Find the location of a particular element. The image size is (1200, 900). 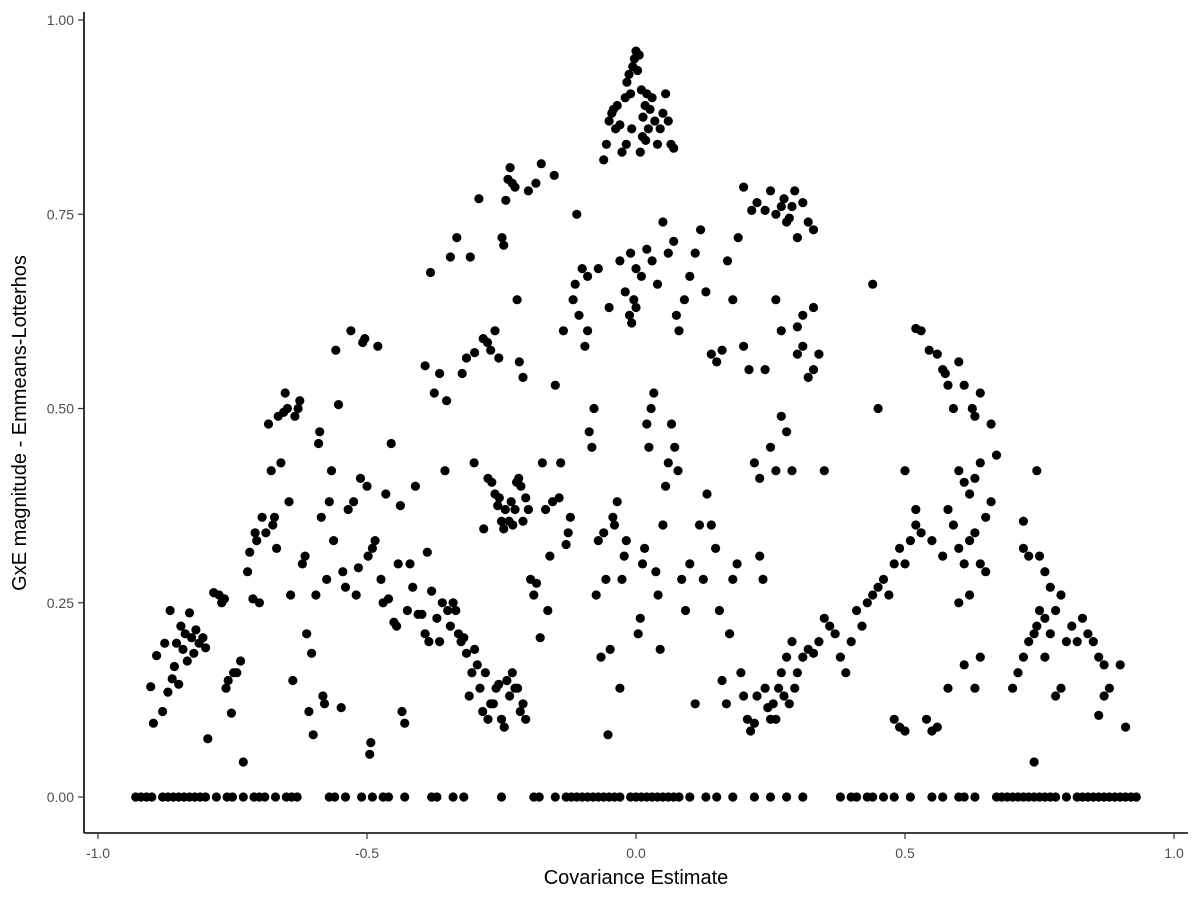

x-tick-label: 1.0 is located at coordinates (1174, 853).